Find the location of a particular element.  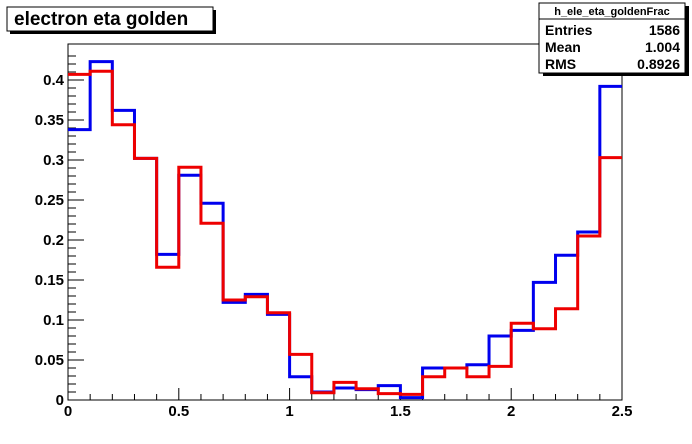

y-tick-label: 0.2 is located at coordinates (53, 240).